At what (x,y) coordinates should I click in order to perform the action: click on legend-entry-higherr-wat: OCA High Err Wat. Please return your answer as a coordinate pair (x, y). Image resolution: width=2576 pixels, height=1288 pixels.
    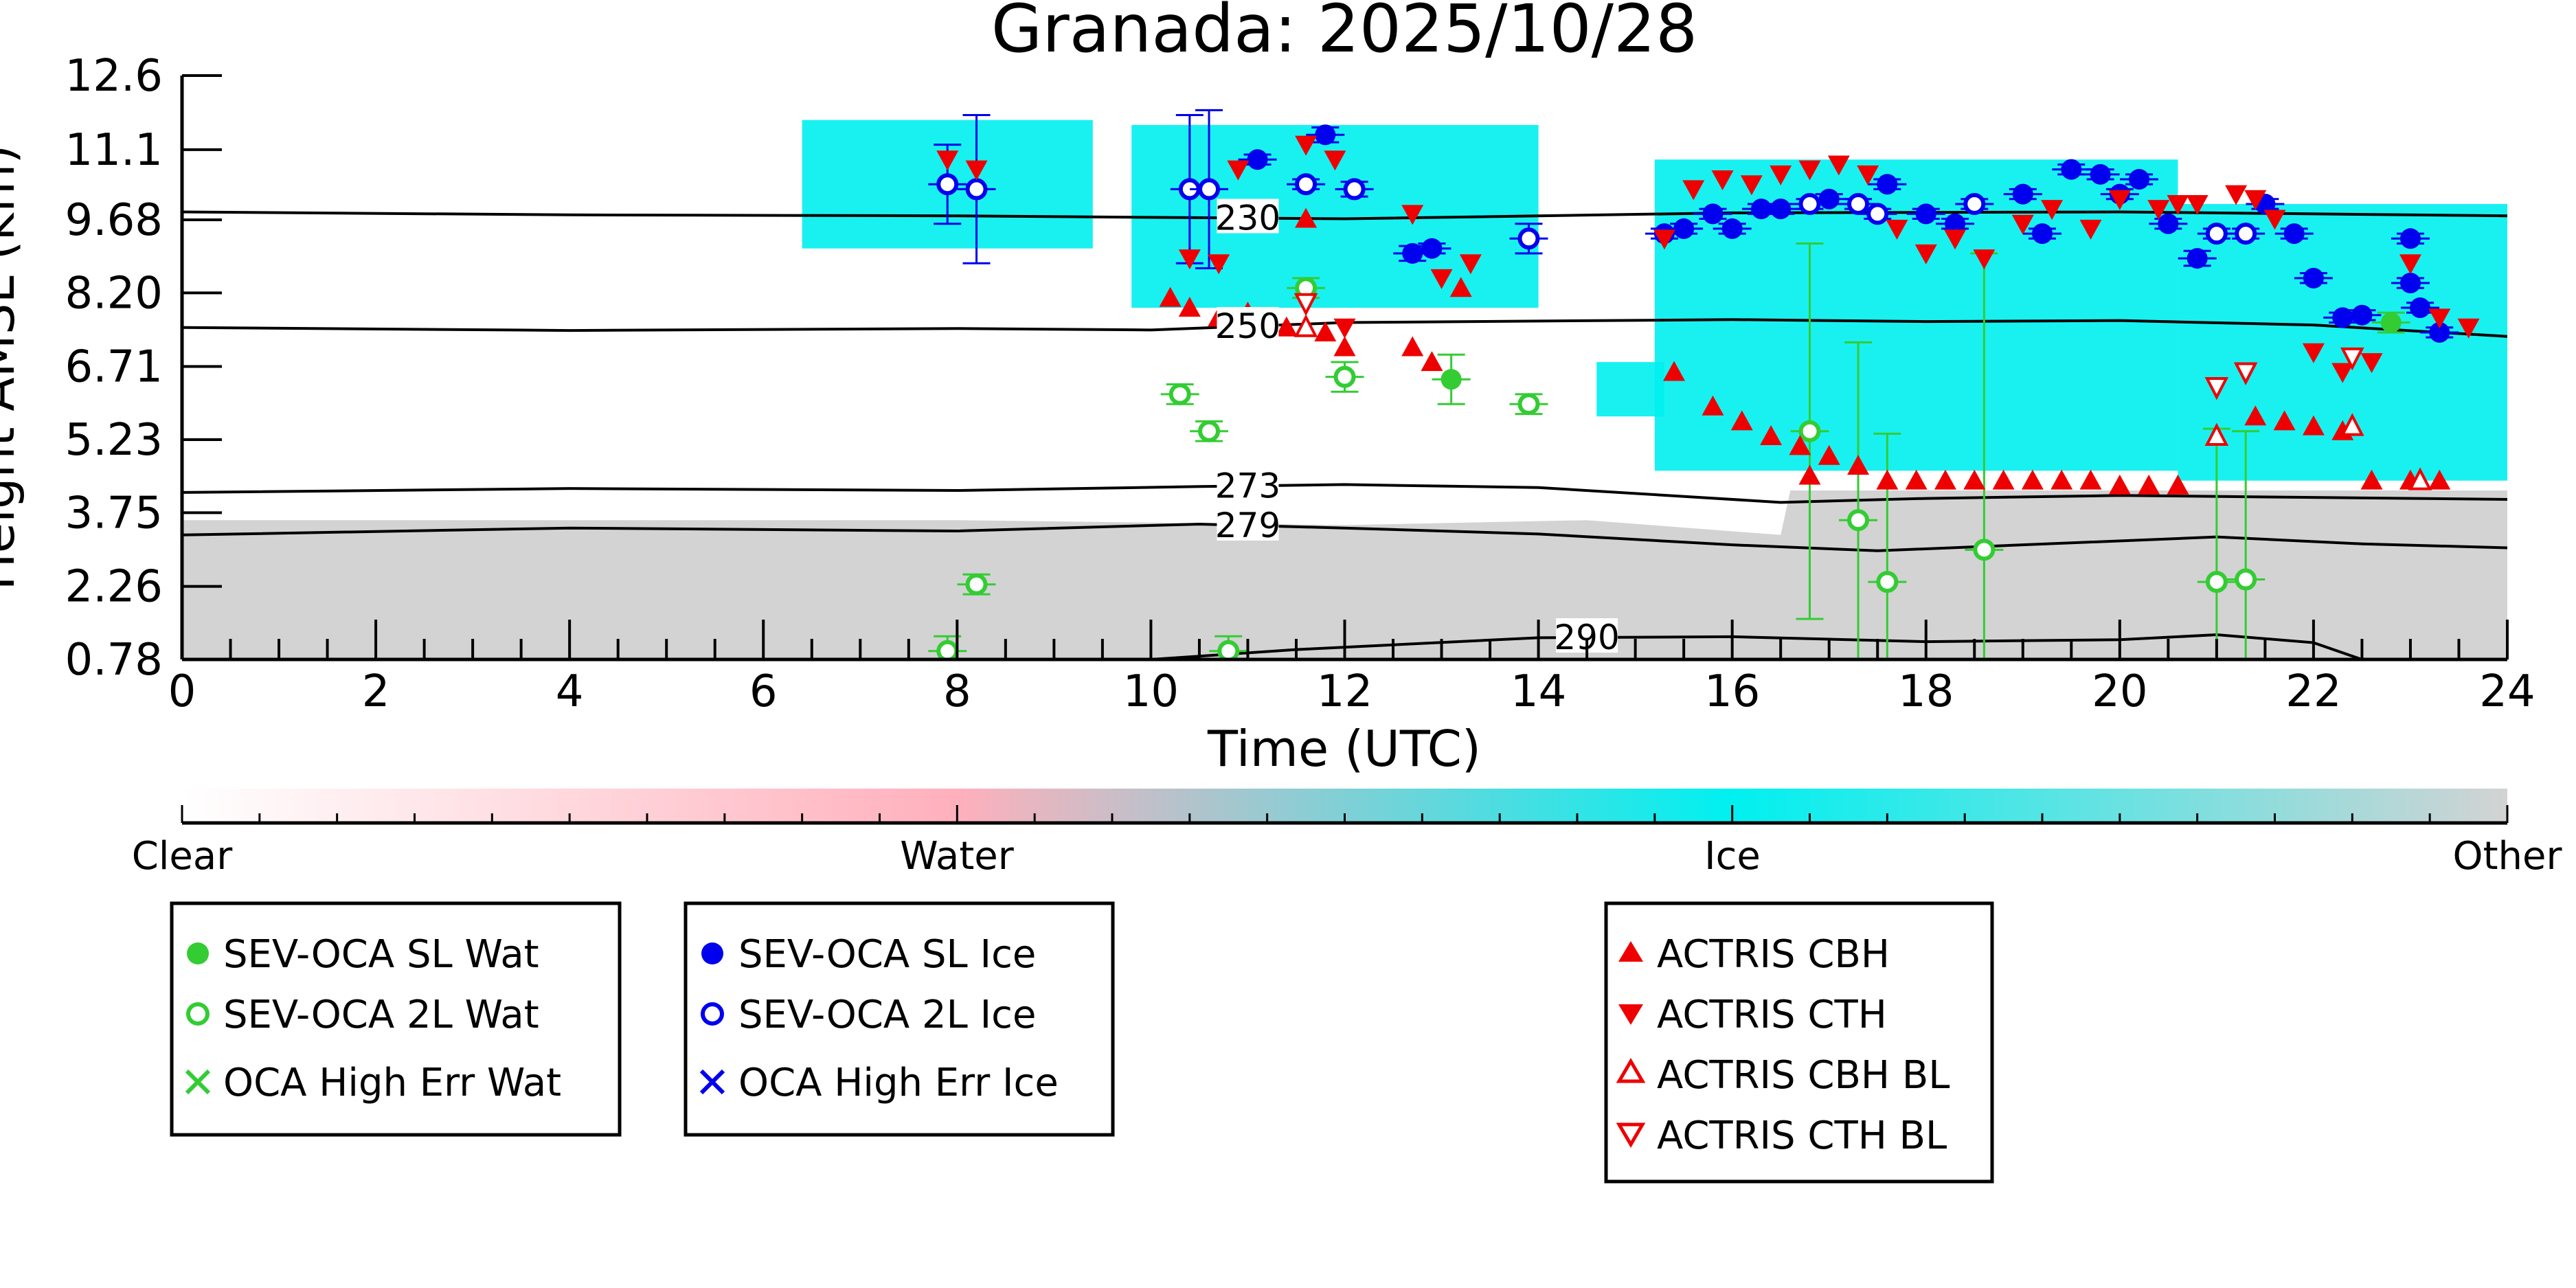
    Looking at the image, I should click on (373, 1083).